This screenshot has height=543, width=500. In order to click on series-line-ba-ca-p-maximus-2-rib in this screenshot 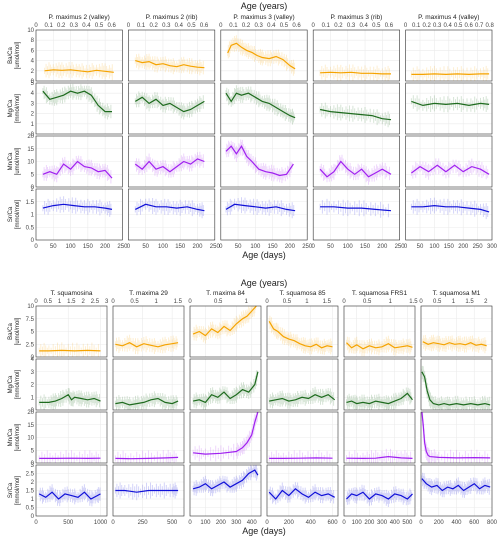, I will do `click(170, 64)`.